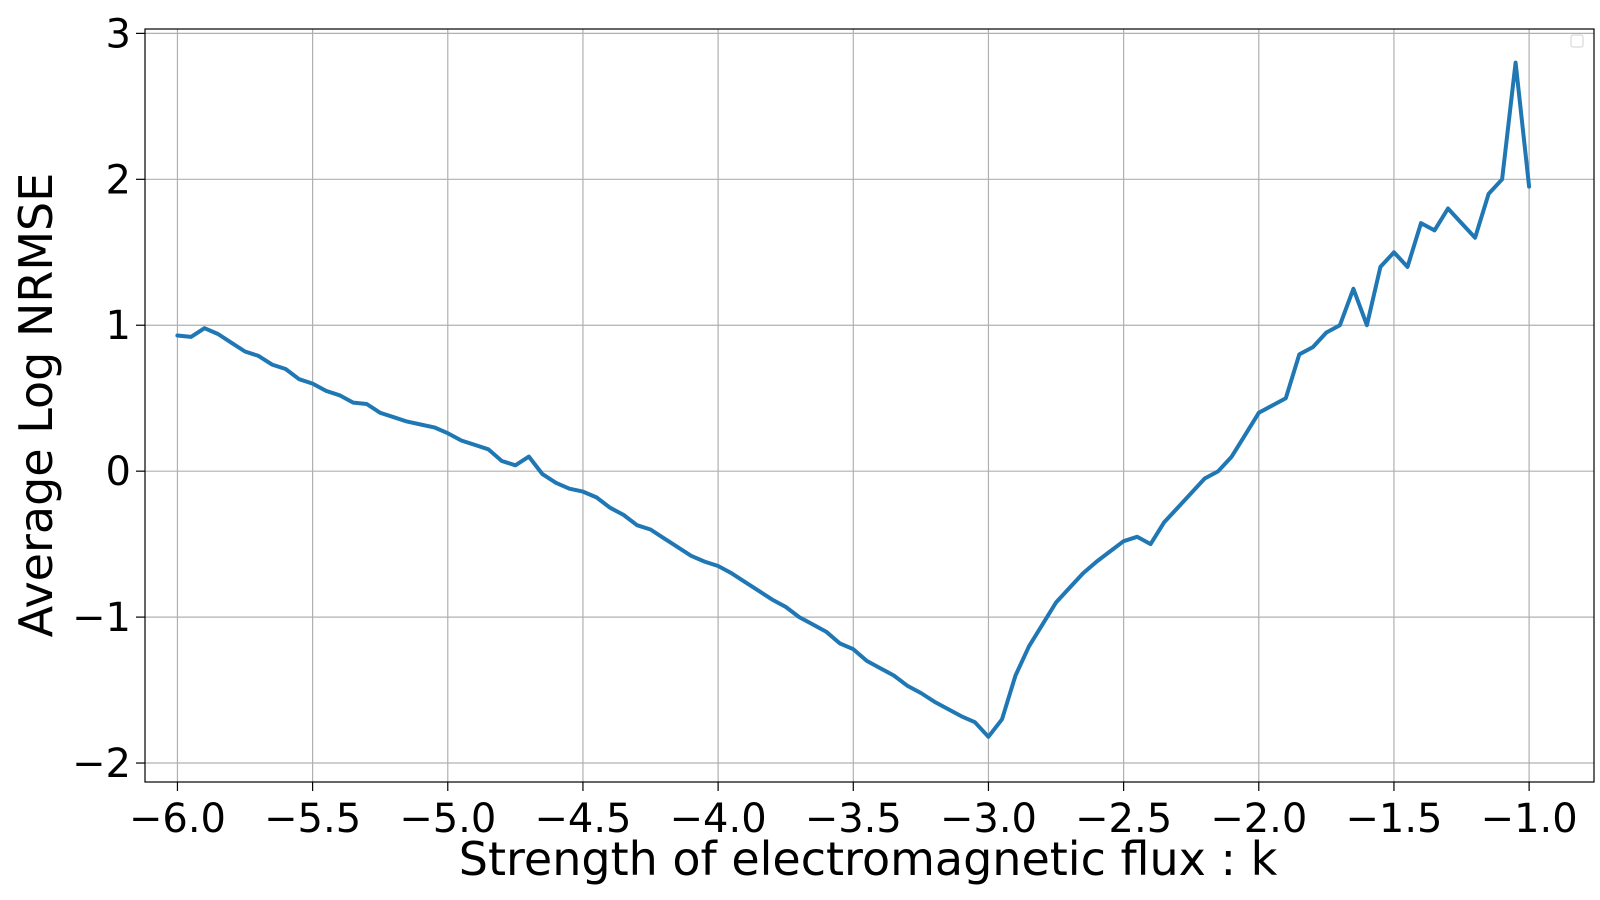 The width and height of the screenshot is (1600, 900). Describe the element at coordinates (101, 618) in the screenshot. I see `y-tick-label: −1` at that location.